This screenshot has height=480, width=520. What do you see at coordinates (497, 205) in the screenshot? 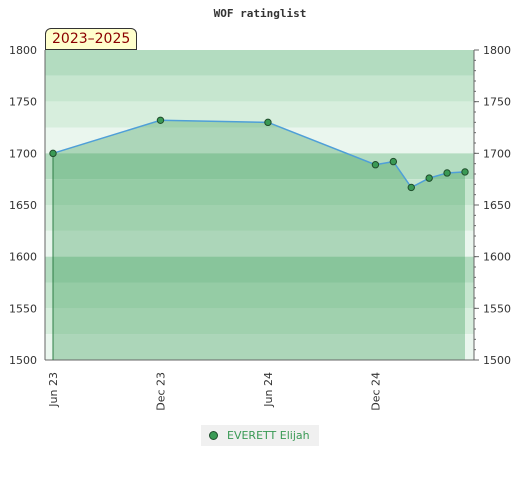
I see `y-tick-label-right: 1650` at bounding box center [497, 205].